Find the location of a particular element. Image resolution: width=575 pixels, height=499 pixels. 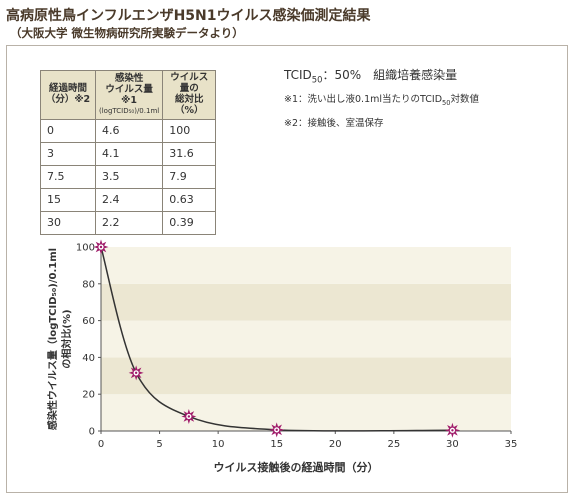

x-tick-label: 30 is located at coordinates (452, 444).